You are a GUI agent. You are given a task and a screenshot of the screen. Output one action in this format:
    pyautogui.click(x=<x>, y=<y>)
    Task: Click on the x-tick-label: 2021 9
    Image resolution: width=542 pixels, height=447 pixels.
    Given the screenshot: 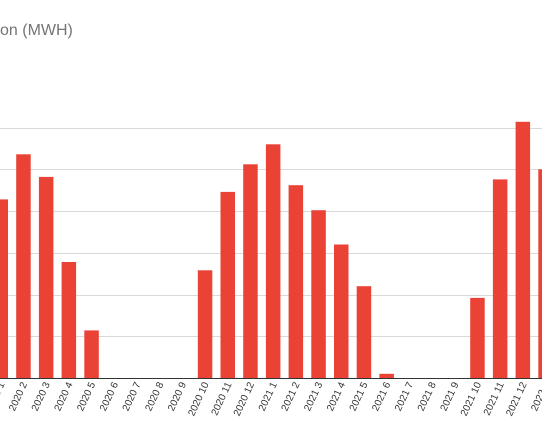 What is the action you would take?
    pyautogui.click(x=450, y=396)
    